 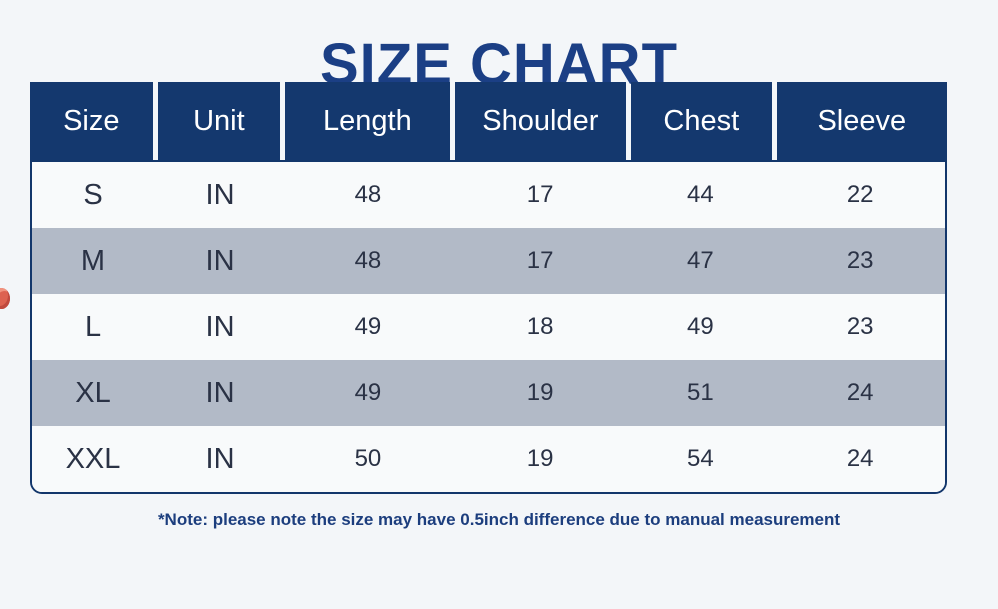 What do you see at coordinates (860, 458) in the screenshot?
I see `cell-xxl-sleeve: 24` at bounding box center [860, 458].